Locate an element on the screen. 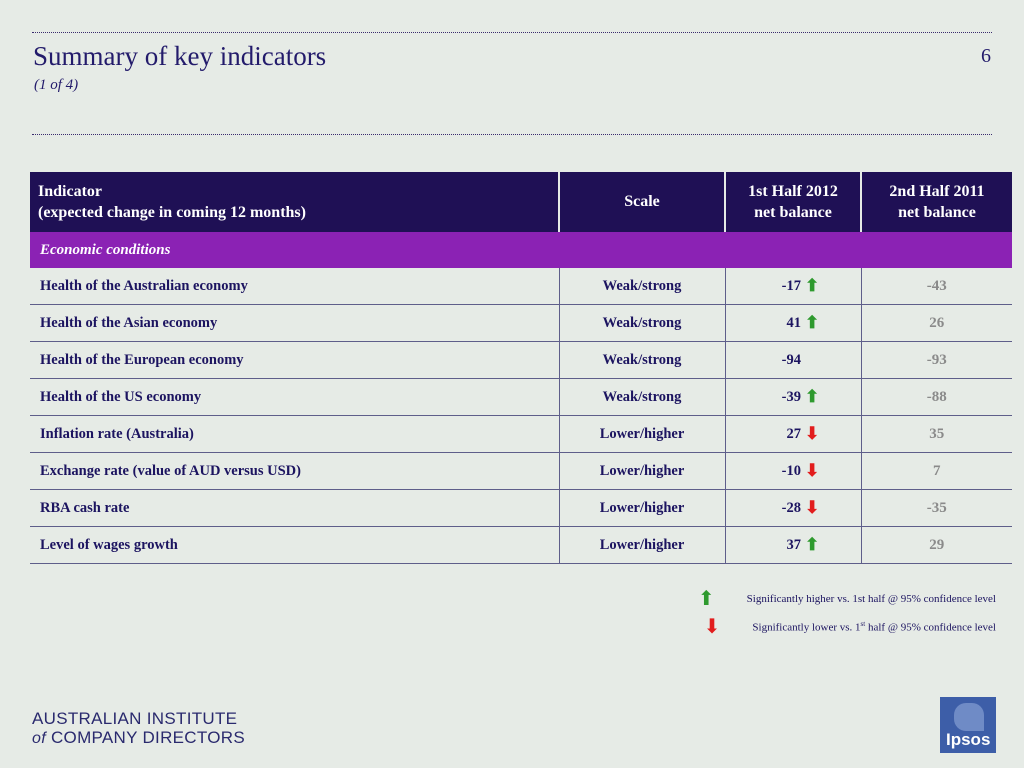 This screenshot has height=768, width=1024. column-header-1st-half-2012: 1st Half 2012 net balance is located at coordinates (793, 202).